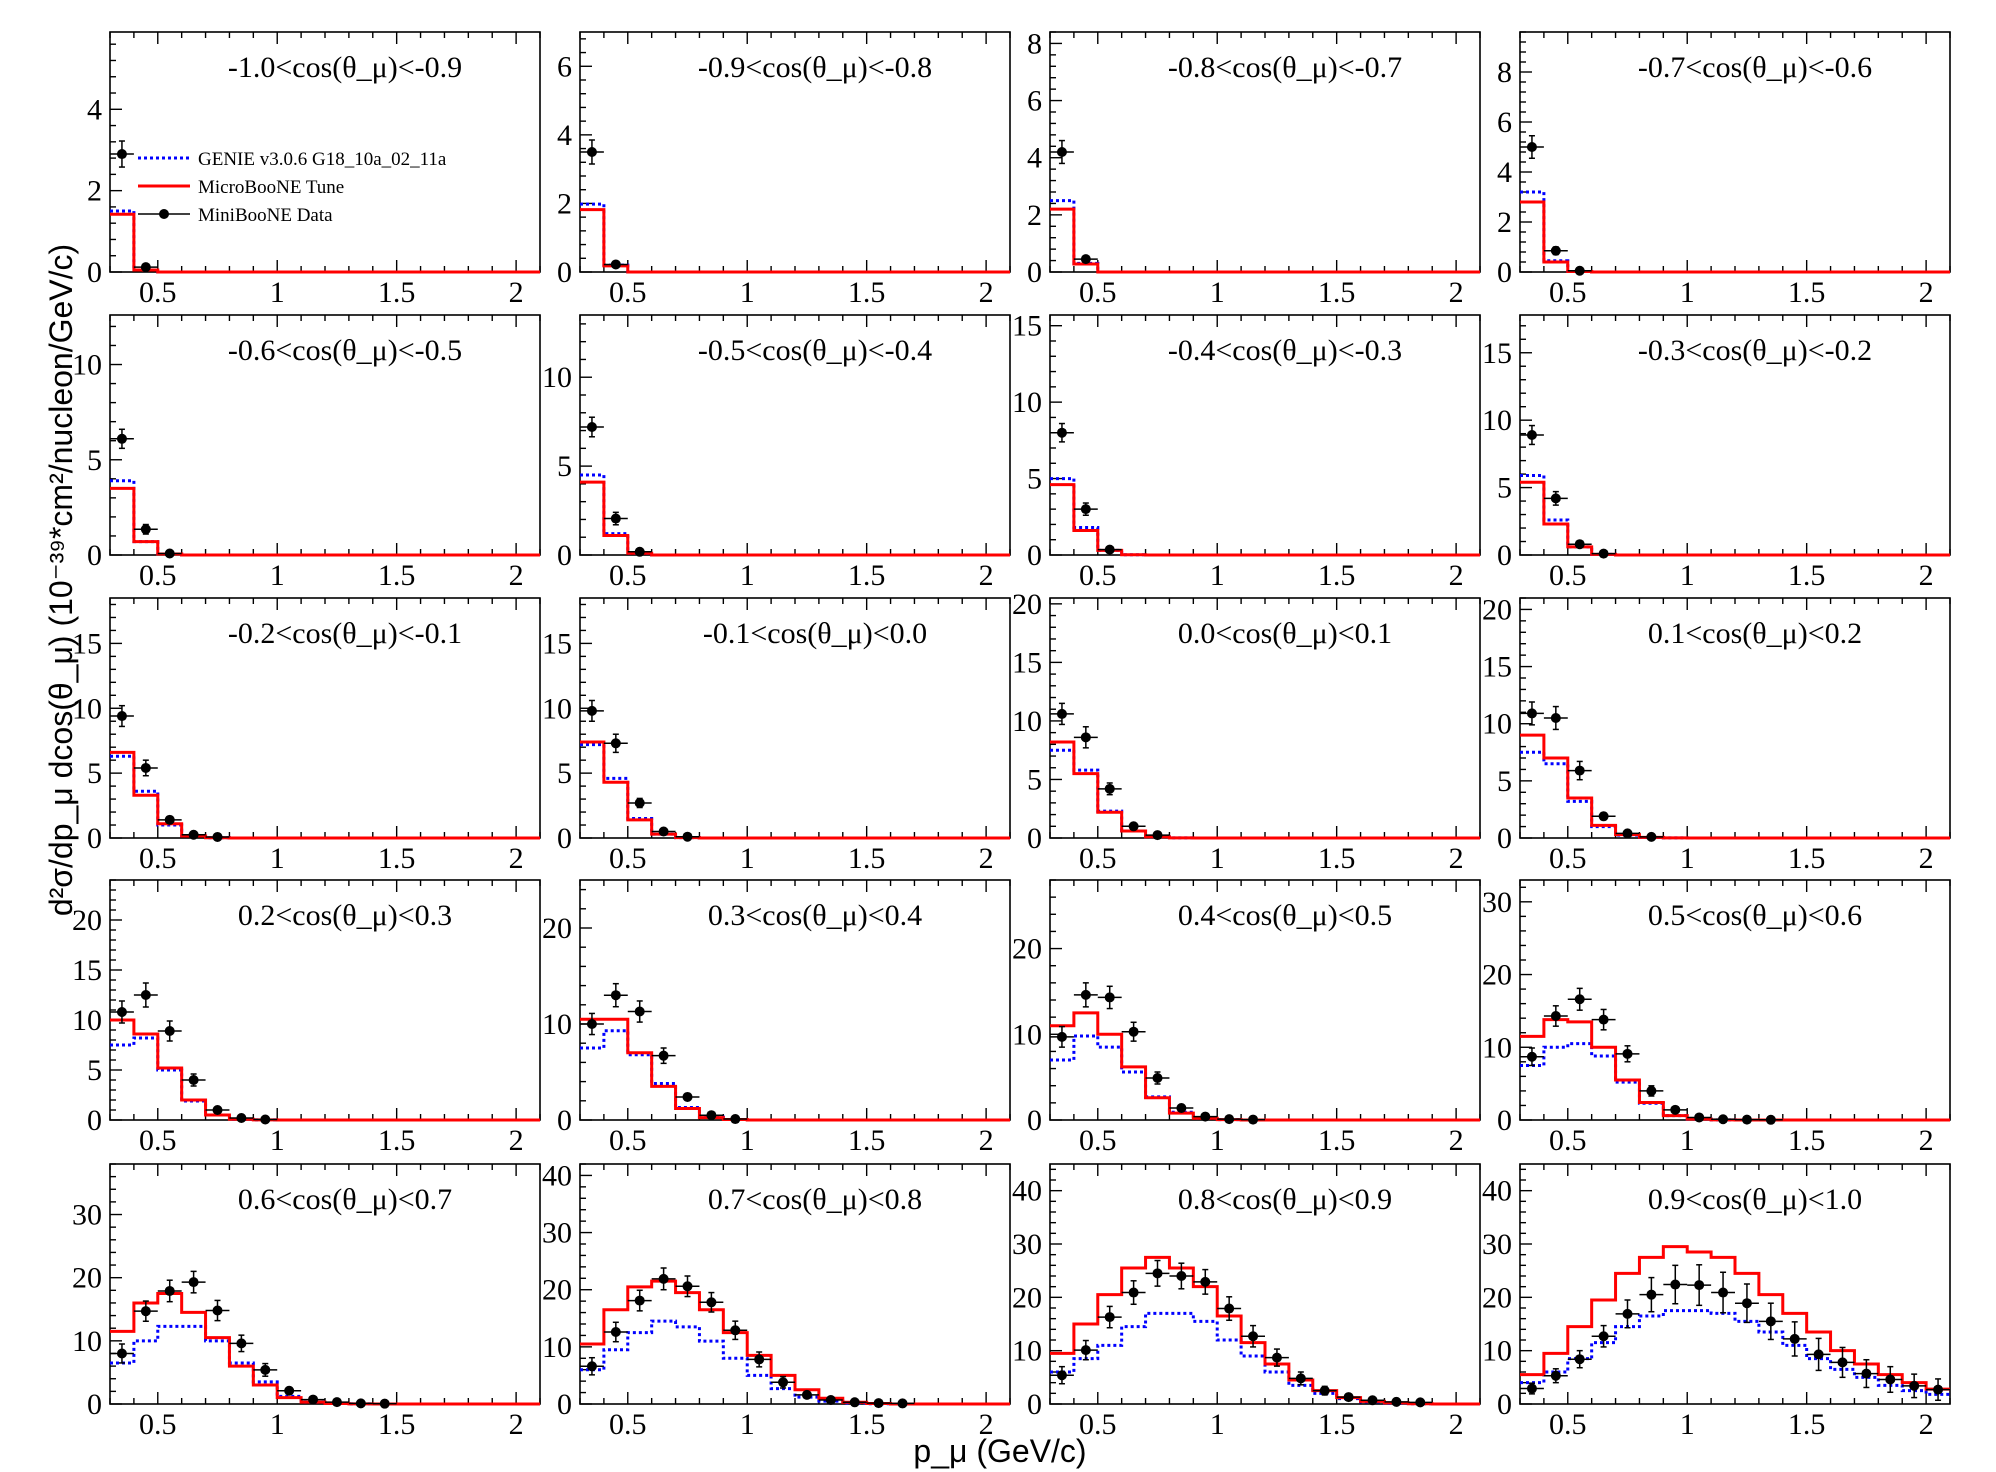 The width and height of the screenshot is (1996, 1472). I want to click on panel-0: 0.5 1 1.5 2 0 2 4 -1.0<cos(θ_μ)<-0.9, so click(314, 170).